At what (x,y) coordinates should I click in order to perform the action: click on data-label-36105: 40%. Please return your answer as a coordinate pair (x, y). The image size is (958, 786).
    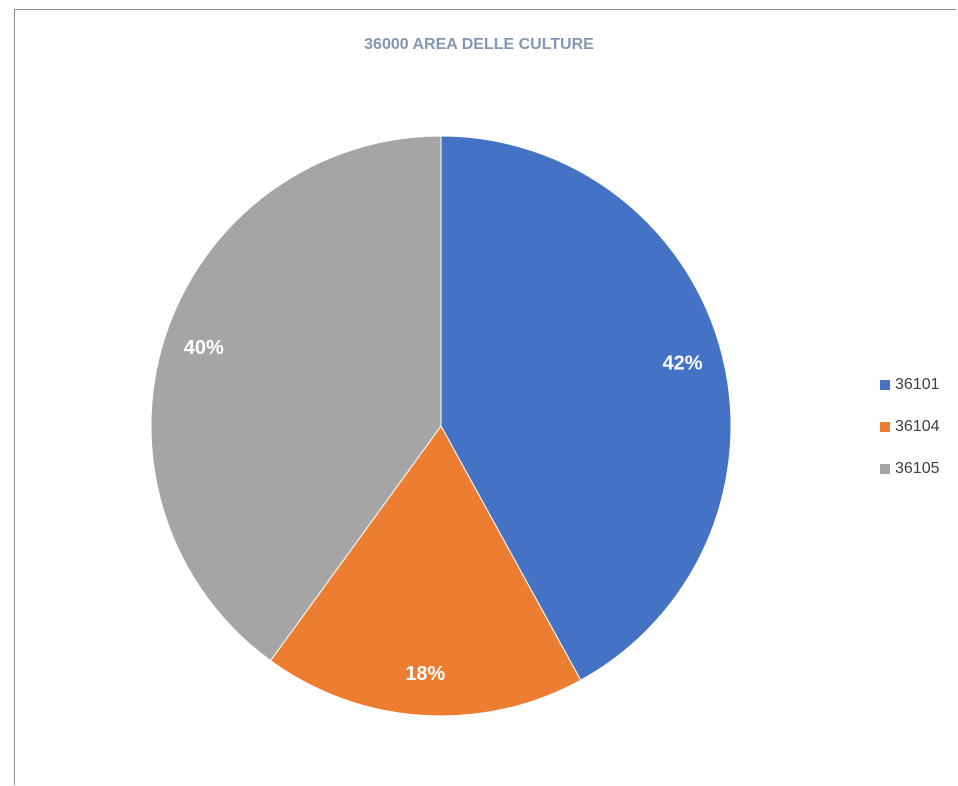
    Looking at the image, I should click on (204, 348).